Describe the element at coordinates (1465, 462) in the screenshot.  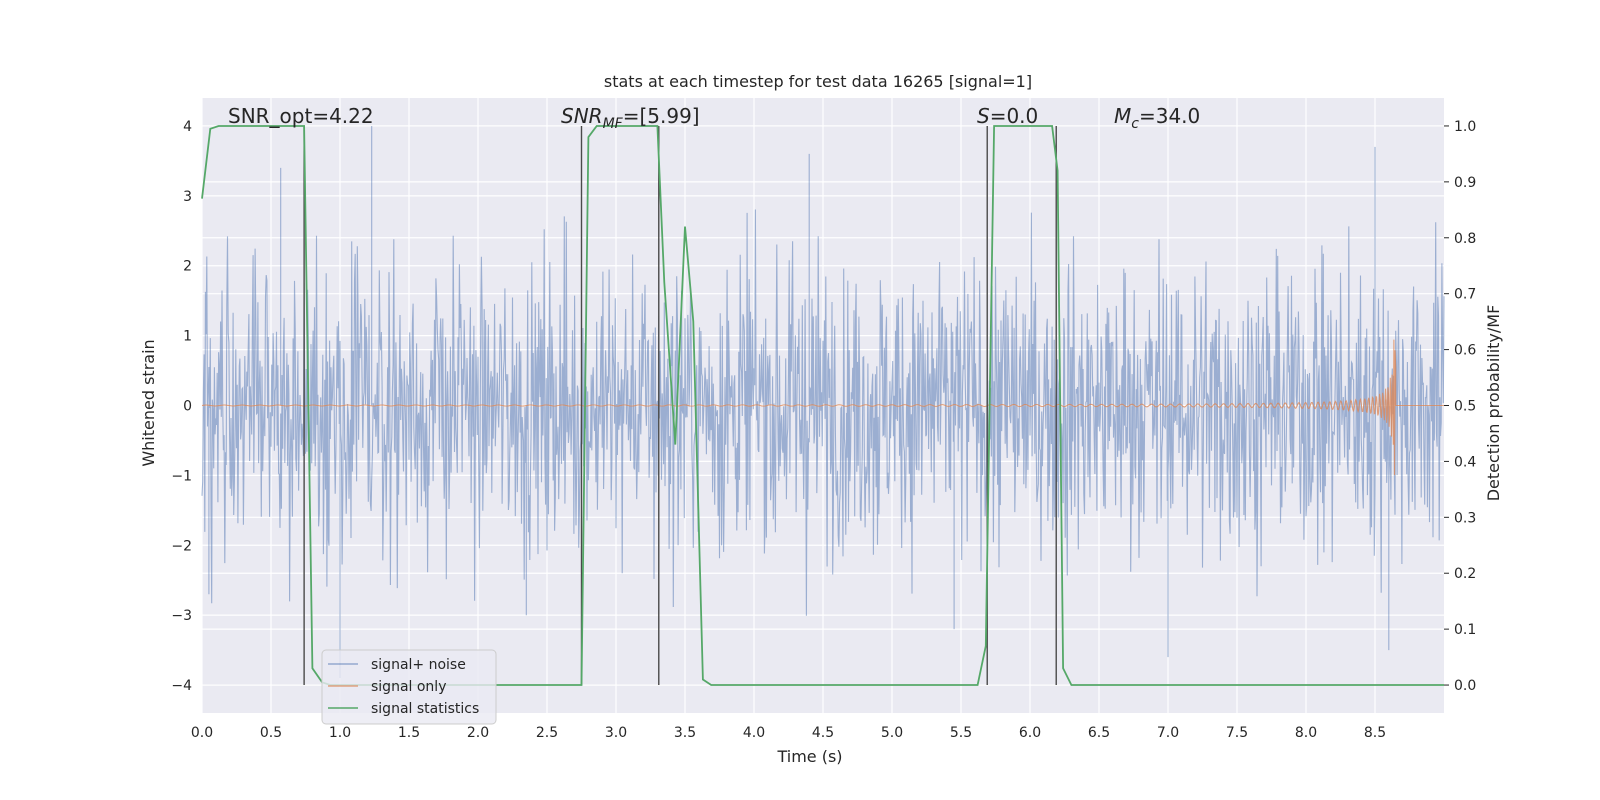
I see `y-right-tick-label: 0.4` at that location.